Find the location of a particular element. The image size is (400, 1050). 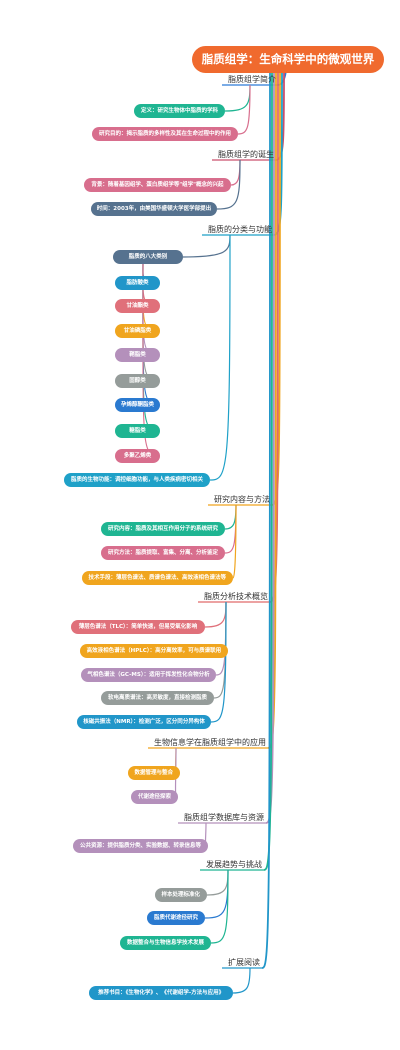

category-leaf-node: 甘油磷脂类 is located at coordinates (137, 331).